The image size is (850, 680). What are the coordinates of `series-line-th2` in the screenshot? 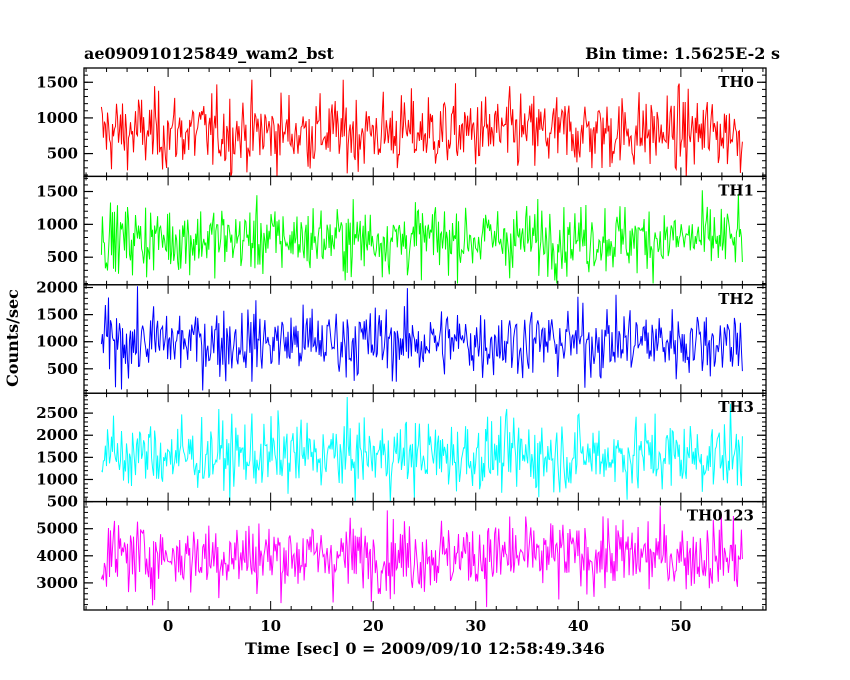 It's located at (421, 338).